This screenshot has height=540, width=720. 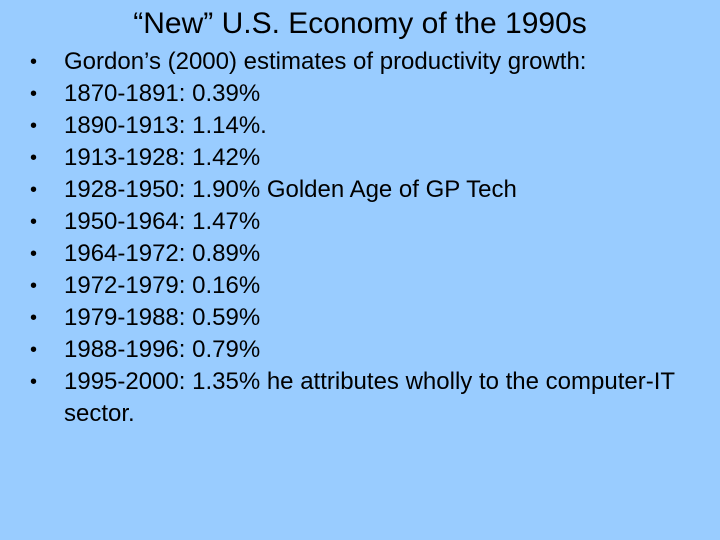 I want to click on bullet-item-1870-1891: • 1870-1891: 0.39%, so click(x=370, y=94).